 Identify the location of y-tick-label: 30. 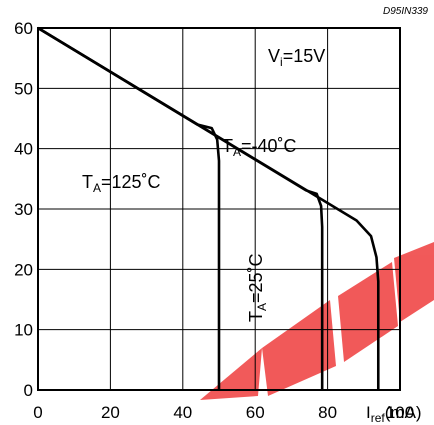
(23, 209).